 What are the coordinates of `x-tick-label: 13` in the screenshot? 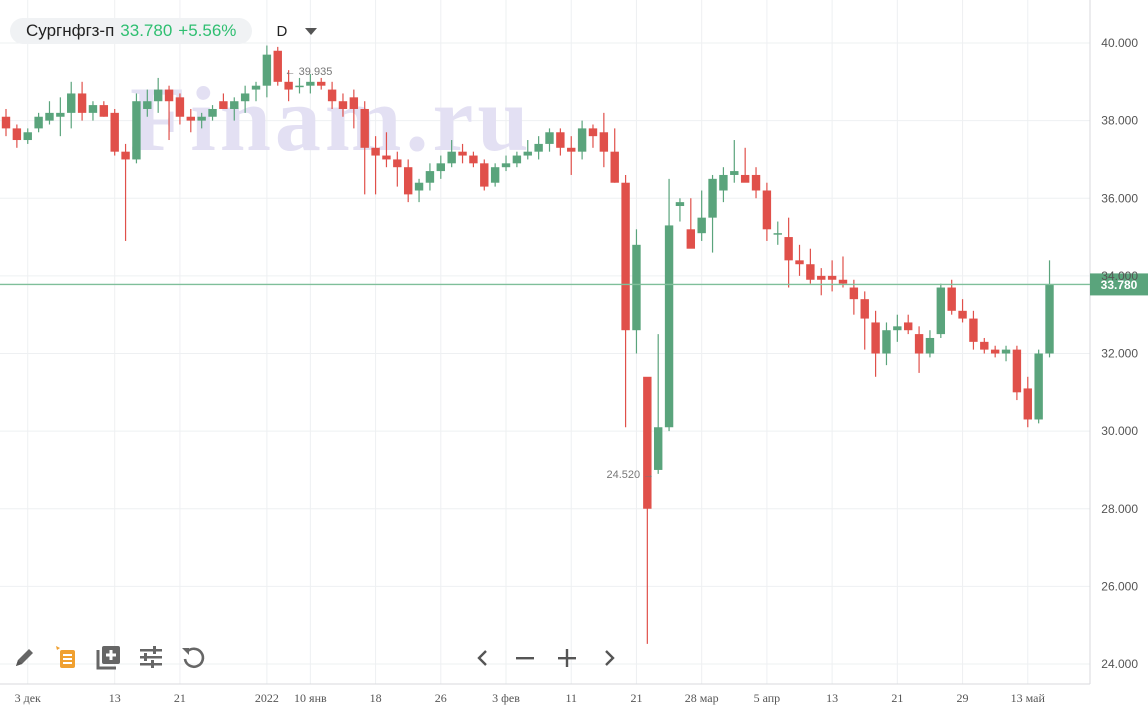 It's located at (832, 698).